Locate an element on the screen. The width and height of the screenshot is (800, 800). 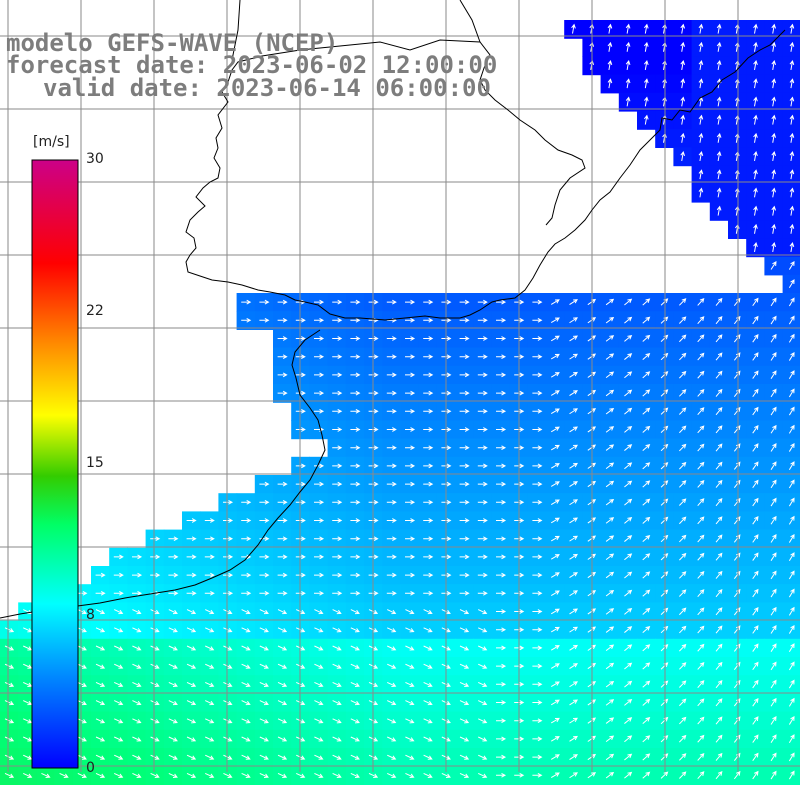
colorbar-tick-30: 30 is located at coordinates (95, 159).